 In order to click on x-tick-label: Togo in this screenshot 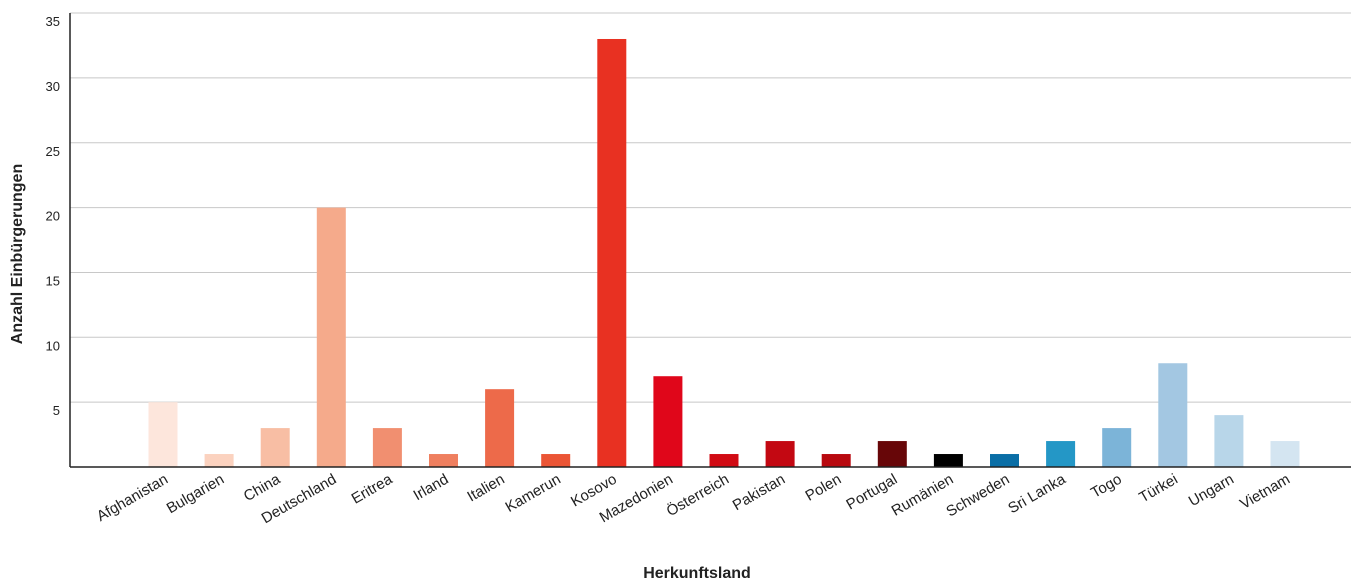, I will do `click(1106, 486)`.